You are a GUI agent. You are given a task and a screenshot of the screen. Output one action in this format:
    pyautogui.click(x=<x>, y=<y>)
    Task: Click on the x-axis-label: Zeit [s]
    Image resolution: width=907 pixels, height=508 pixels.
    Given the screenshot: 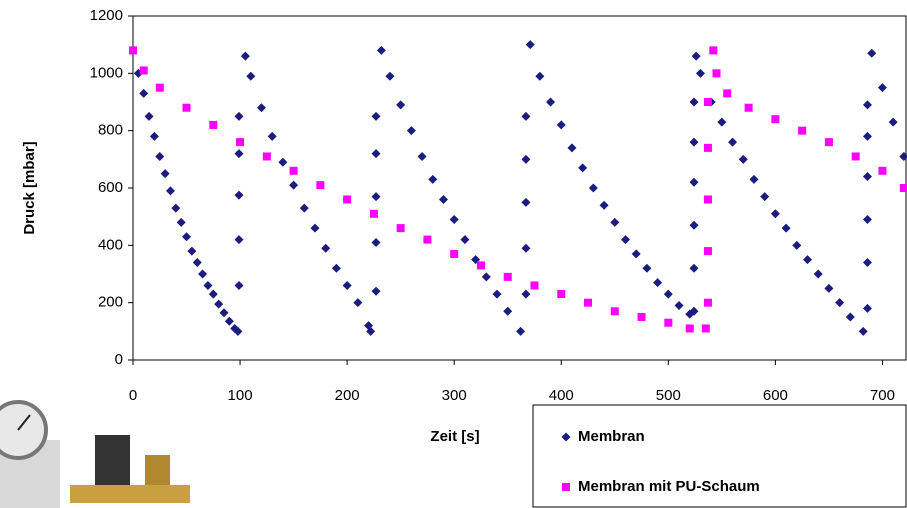 What is the action you would take?
    pyautogui.click(x=454, y=436)
    